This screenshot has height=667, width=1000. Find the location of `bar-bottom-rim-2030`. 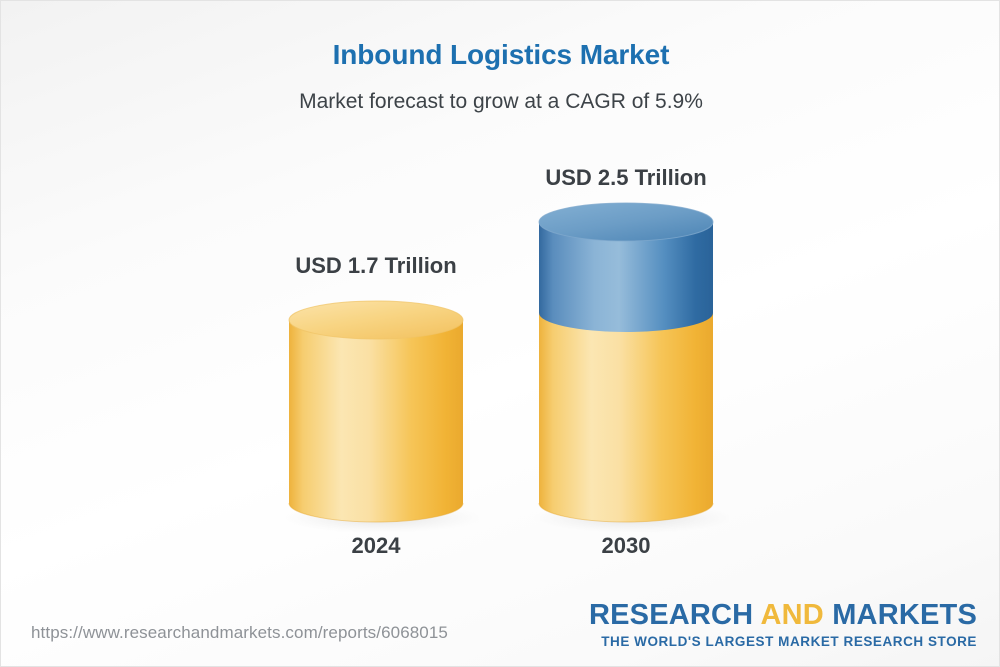

bar-bottom-rim-2030 is located at coordinates (626, 512).